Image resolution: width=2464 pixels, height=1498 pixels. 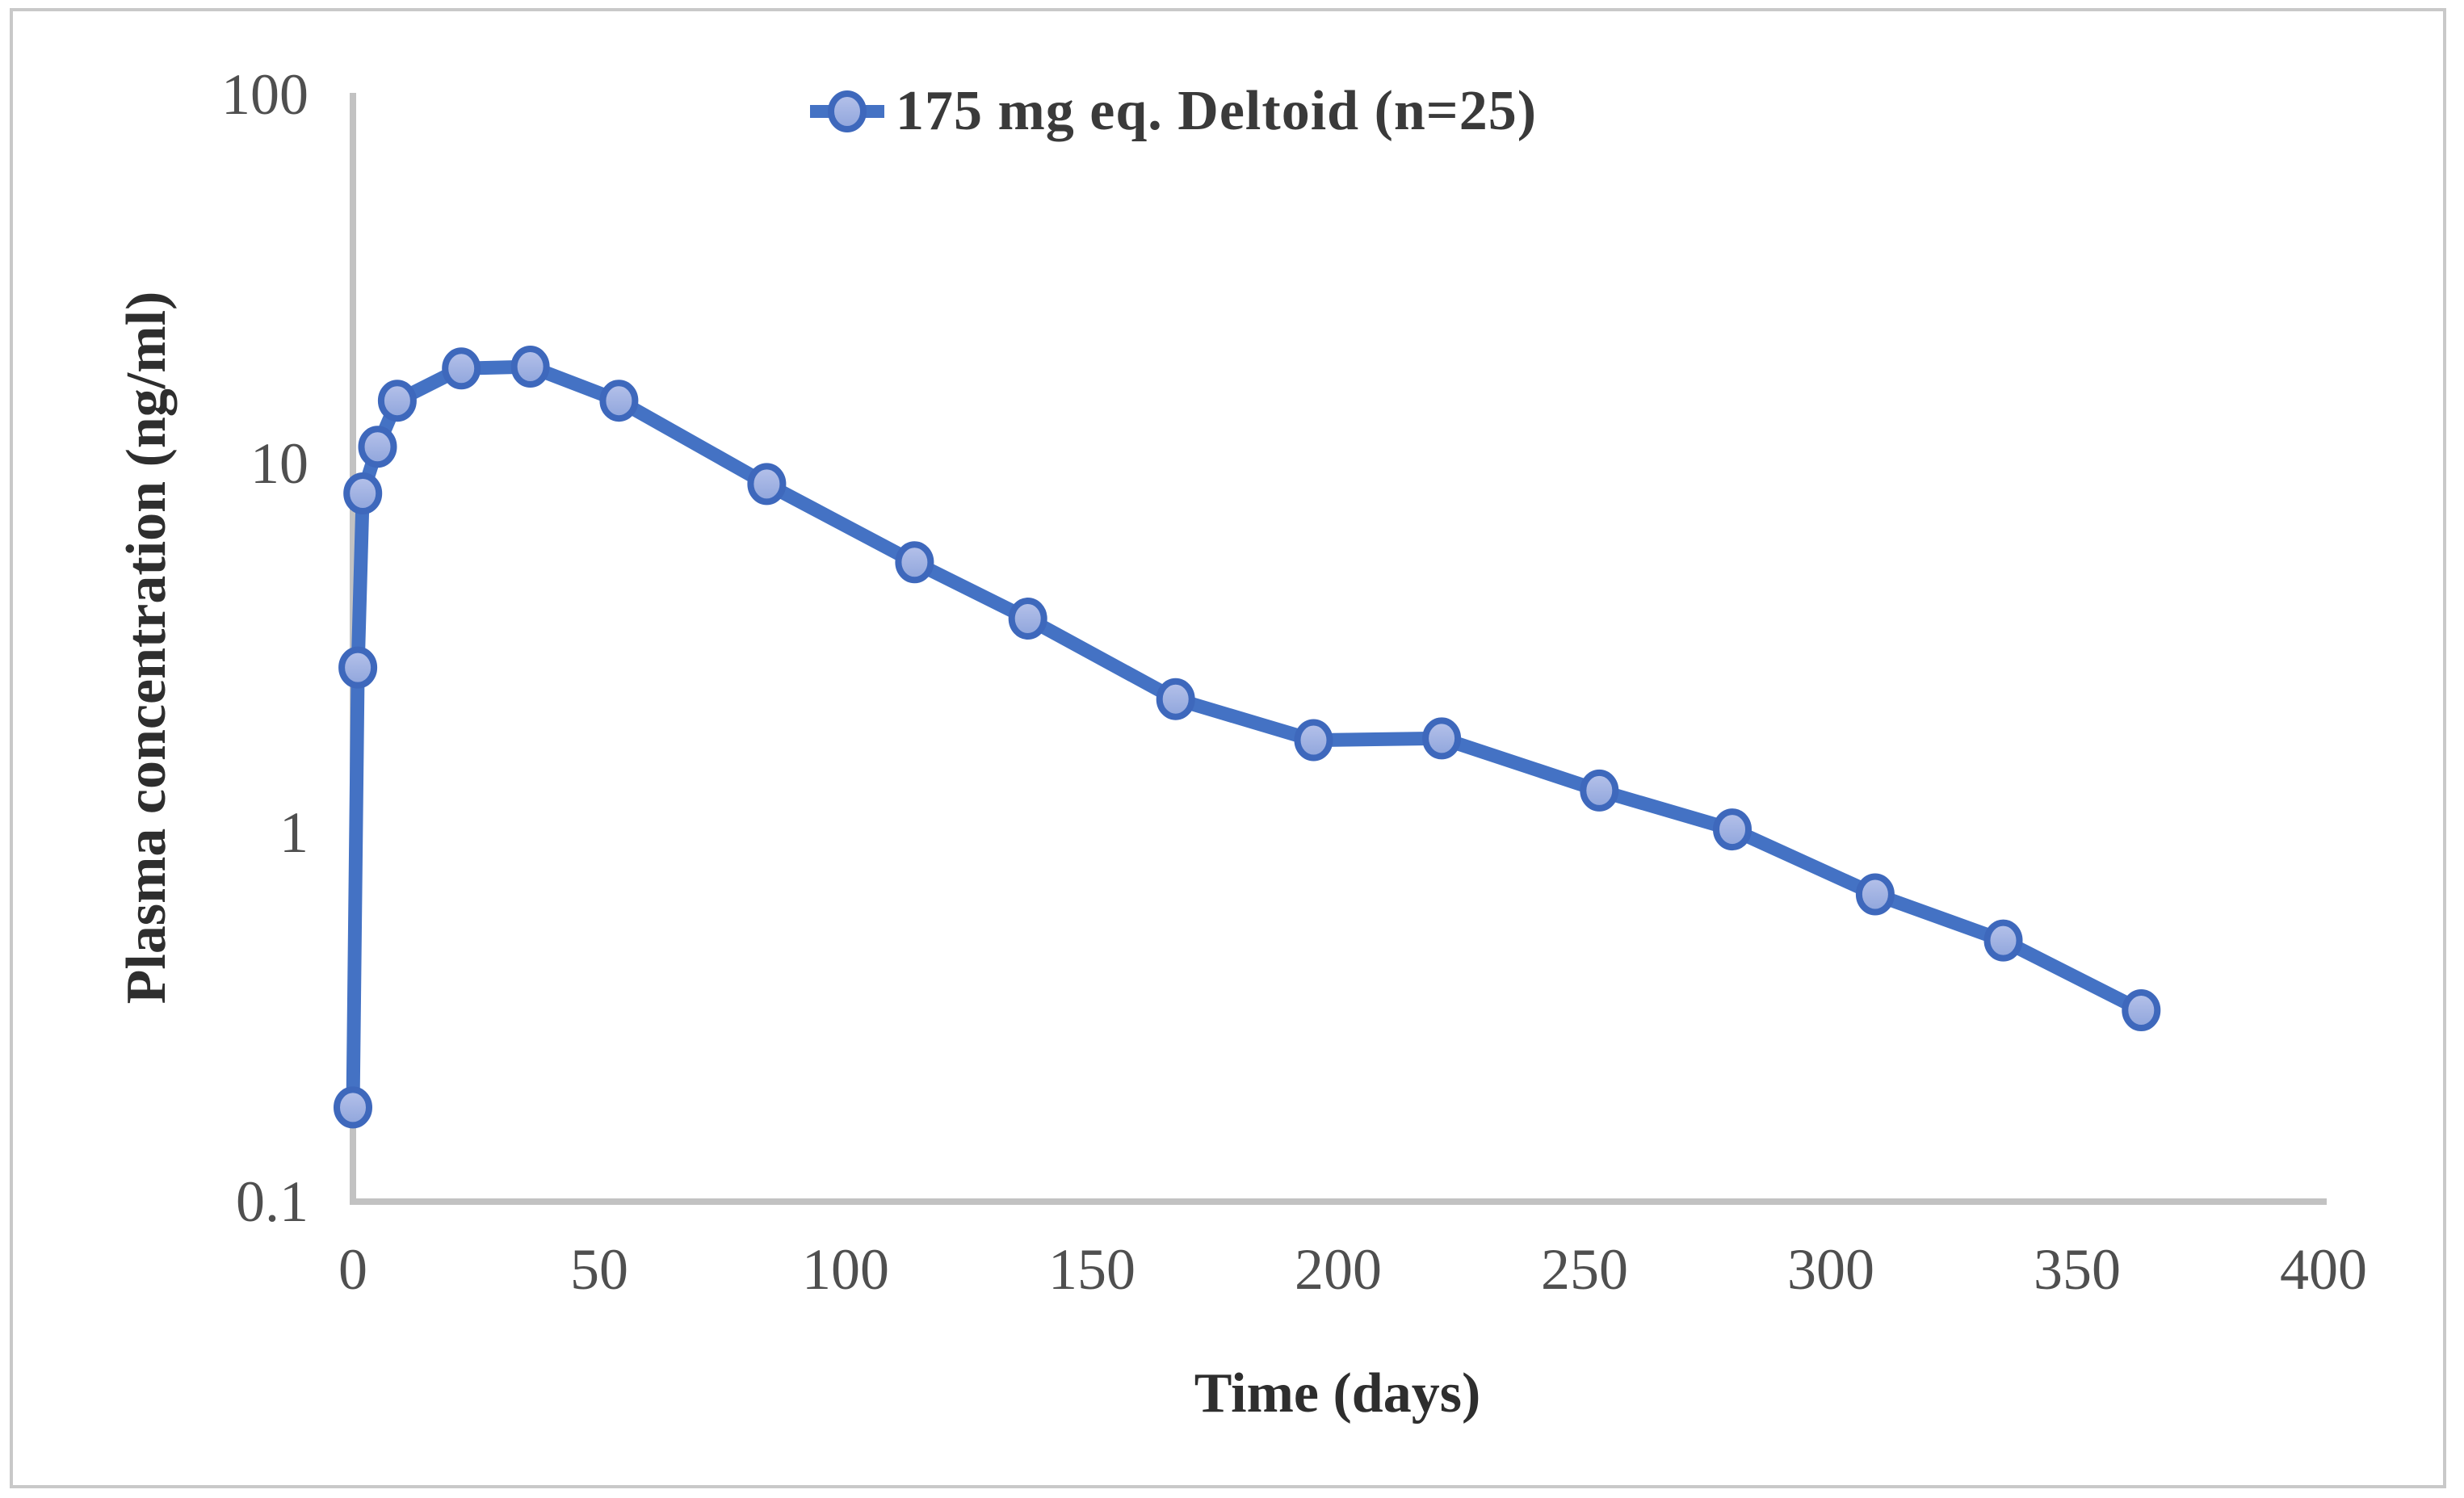 I want to click on y-tick-label: 0.1, so click(x=272, y=1201).